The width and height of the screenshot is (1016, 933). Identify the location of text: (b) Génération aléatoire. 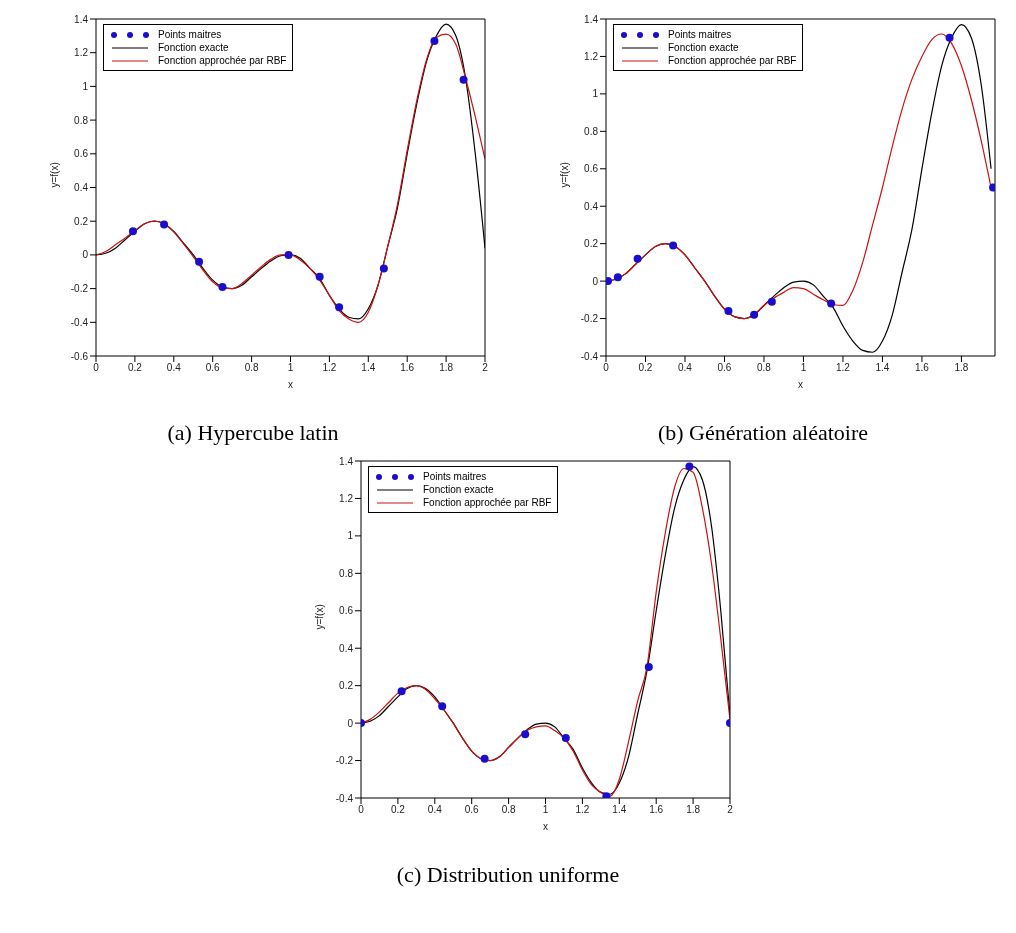
(763, 433).